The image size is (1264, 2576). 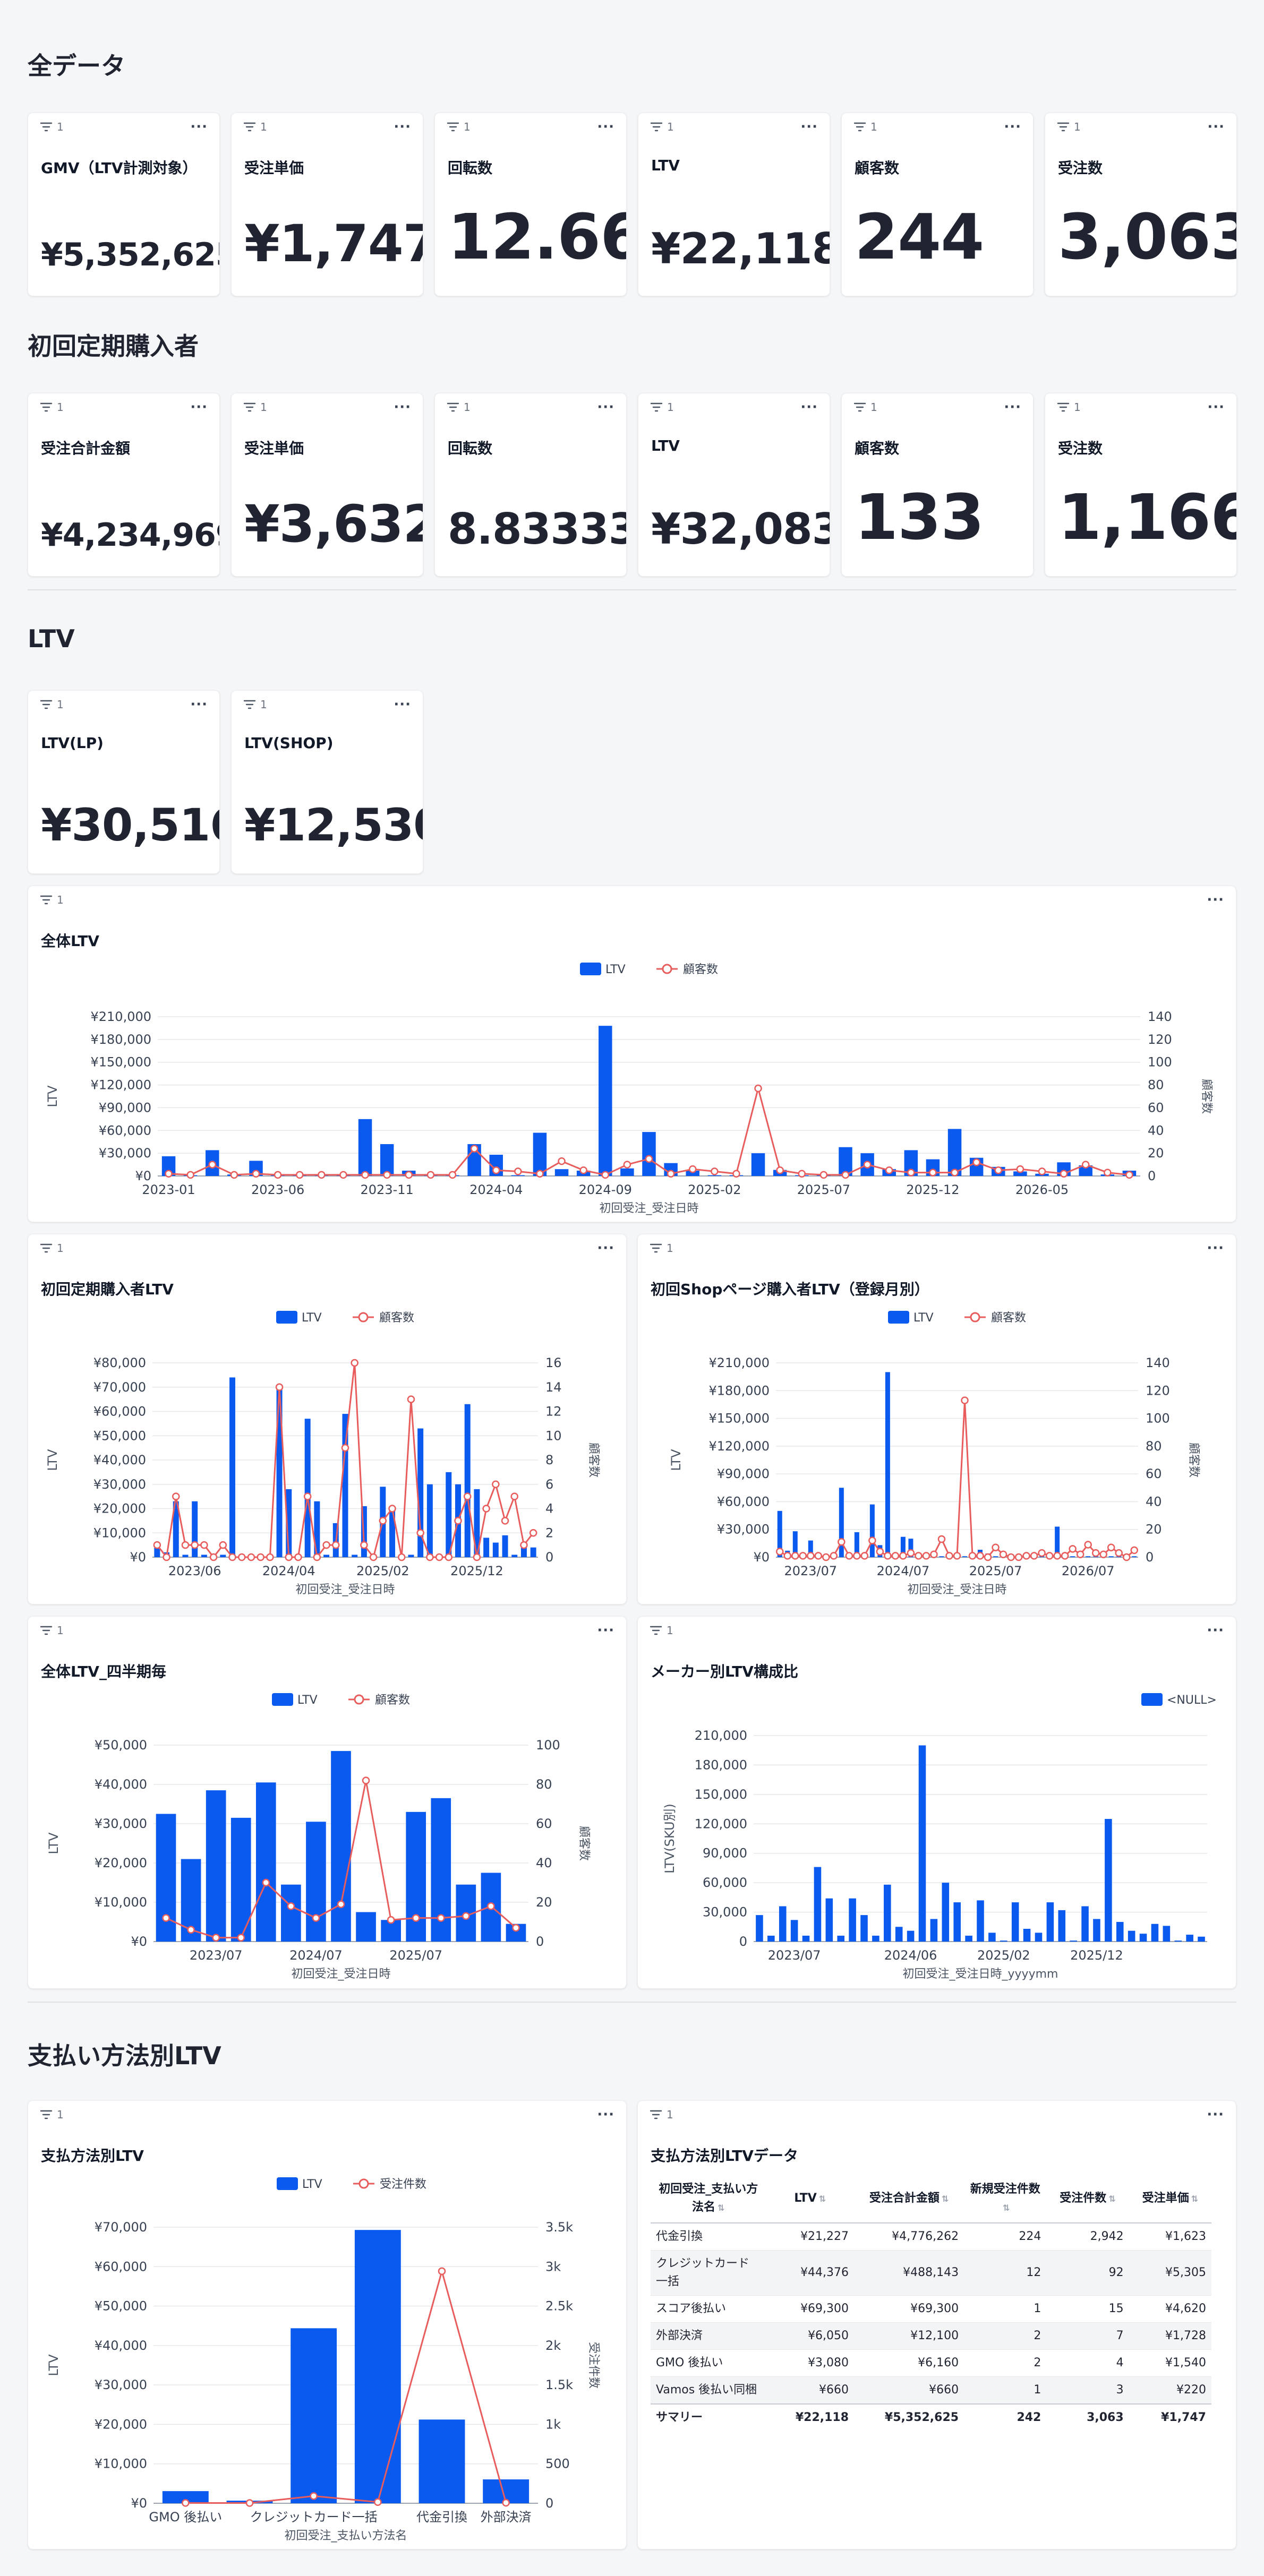 What do you see at coordinates (1170, 2199) in the screenshot?
I see `col-header-unit-price: 受注単価 ⇅` at bounding box center [1170, 2199].